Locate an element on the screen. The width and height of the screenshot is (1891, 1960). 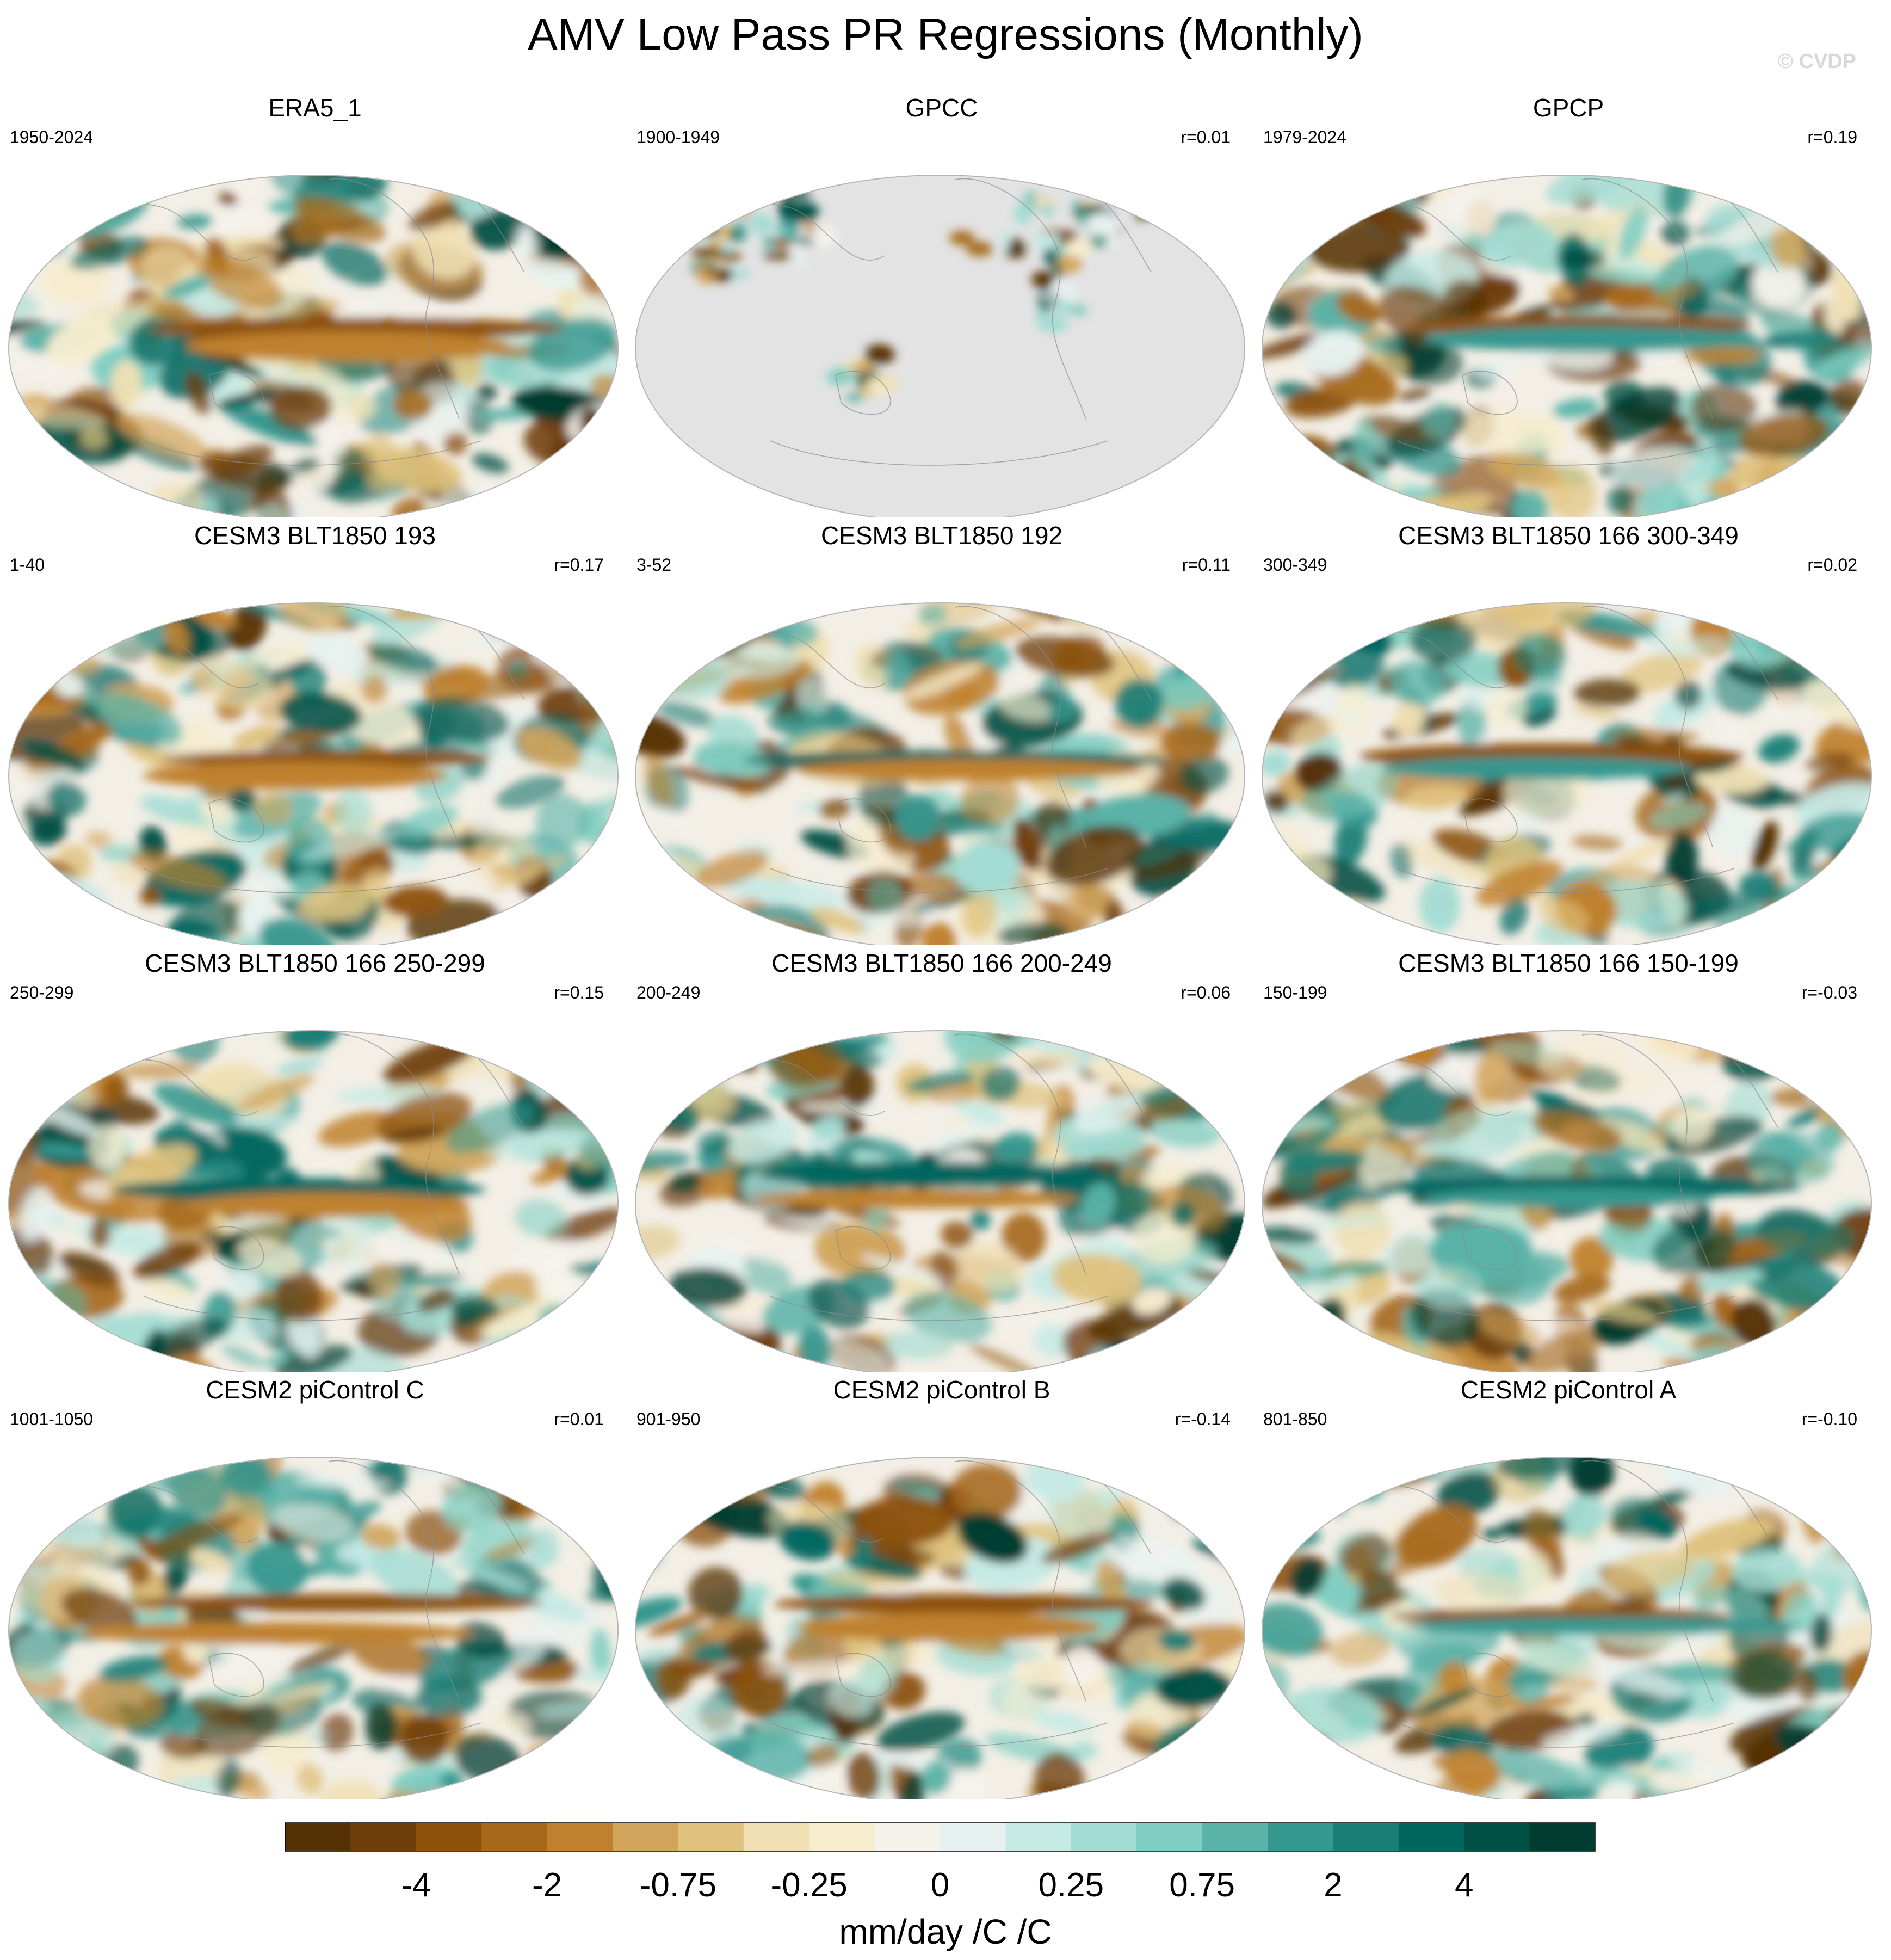
map-panel: CESM3 BLT1850 166 150-199 150-199 r=-0.03 is located at coordinates (1568, 1160).